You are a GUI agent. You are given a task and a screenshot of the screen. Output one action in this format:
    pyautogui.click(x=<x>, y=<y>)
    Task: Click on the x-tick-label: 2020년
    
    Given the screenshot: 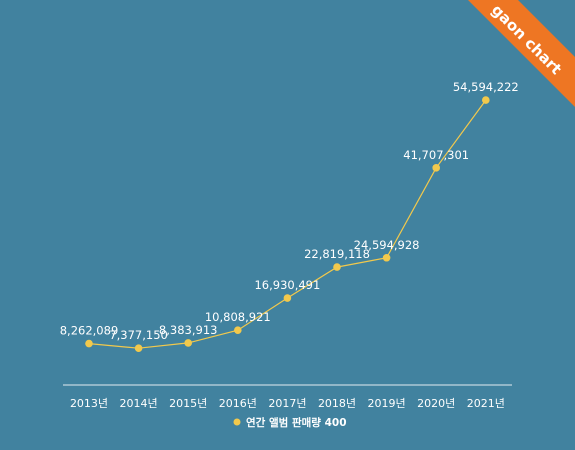 What is the action you would take?
    pyautogui.click(x=436, y=403)
    